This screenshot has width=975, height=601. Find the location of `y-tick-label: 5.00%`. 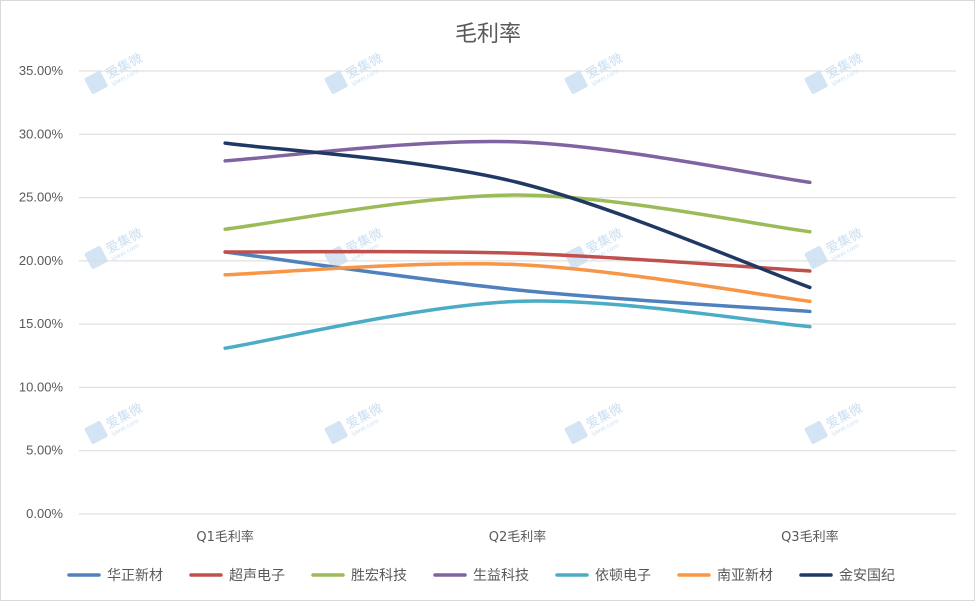

y-tick-label: 5.00% is located at coordinates (44, 450).